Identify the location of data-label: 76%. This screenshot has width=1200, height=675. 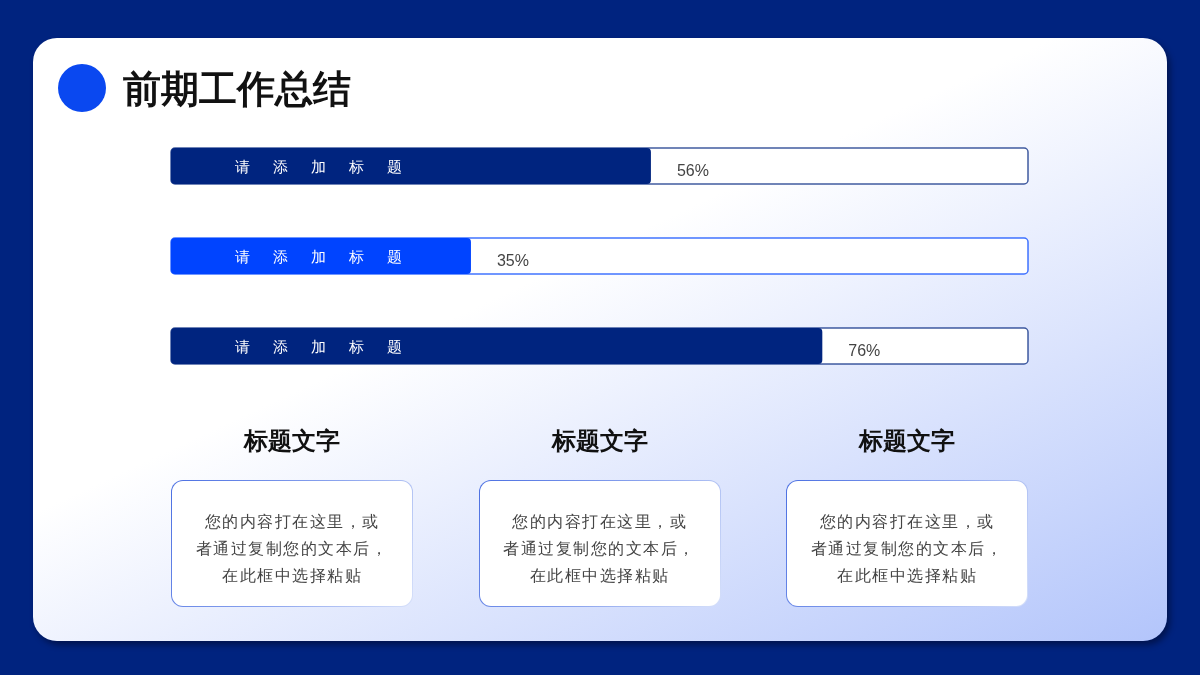
(864, 350).